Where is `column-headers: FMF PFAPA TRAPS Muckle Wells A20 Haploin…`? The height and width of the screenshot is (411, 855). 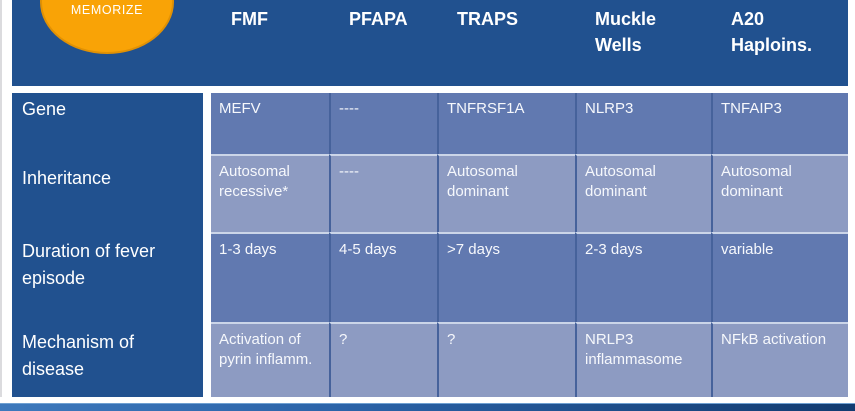
column-headers: FMF PFAPA TRAPS Muckle Wells A20 Haploin… is located at coordinates (539, 32).